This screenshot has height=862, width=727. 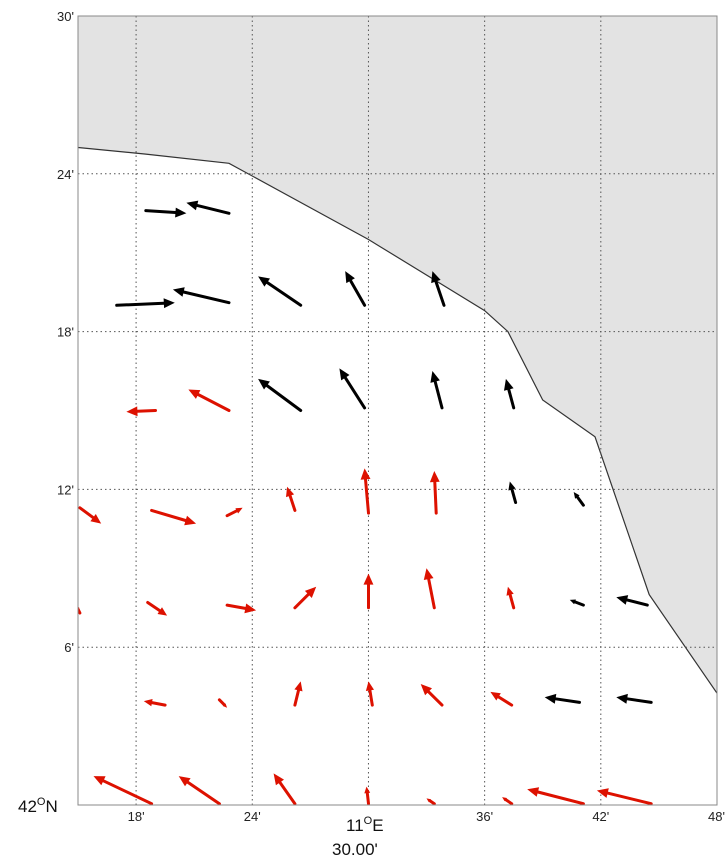 What do you see at coordinates (38, 806) in the screenshot?
I see `lat-origin-label: 42ON` at bounding box center [38, 806].